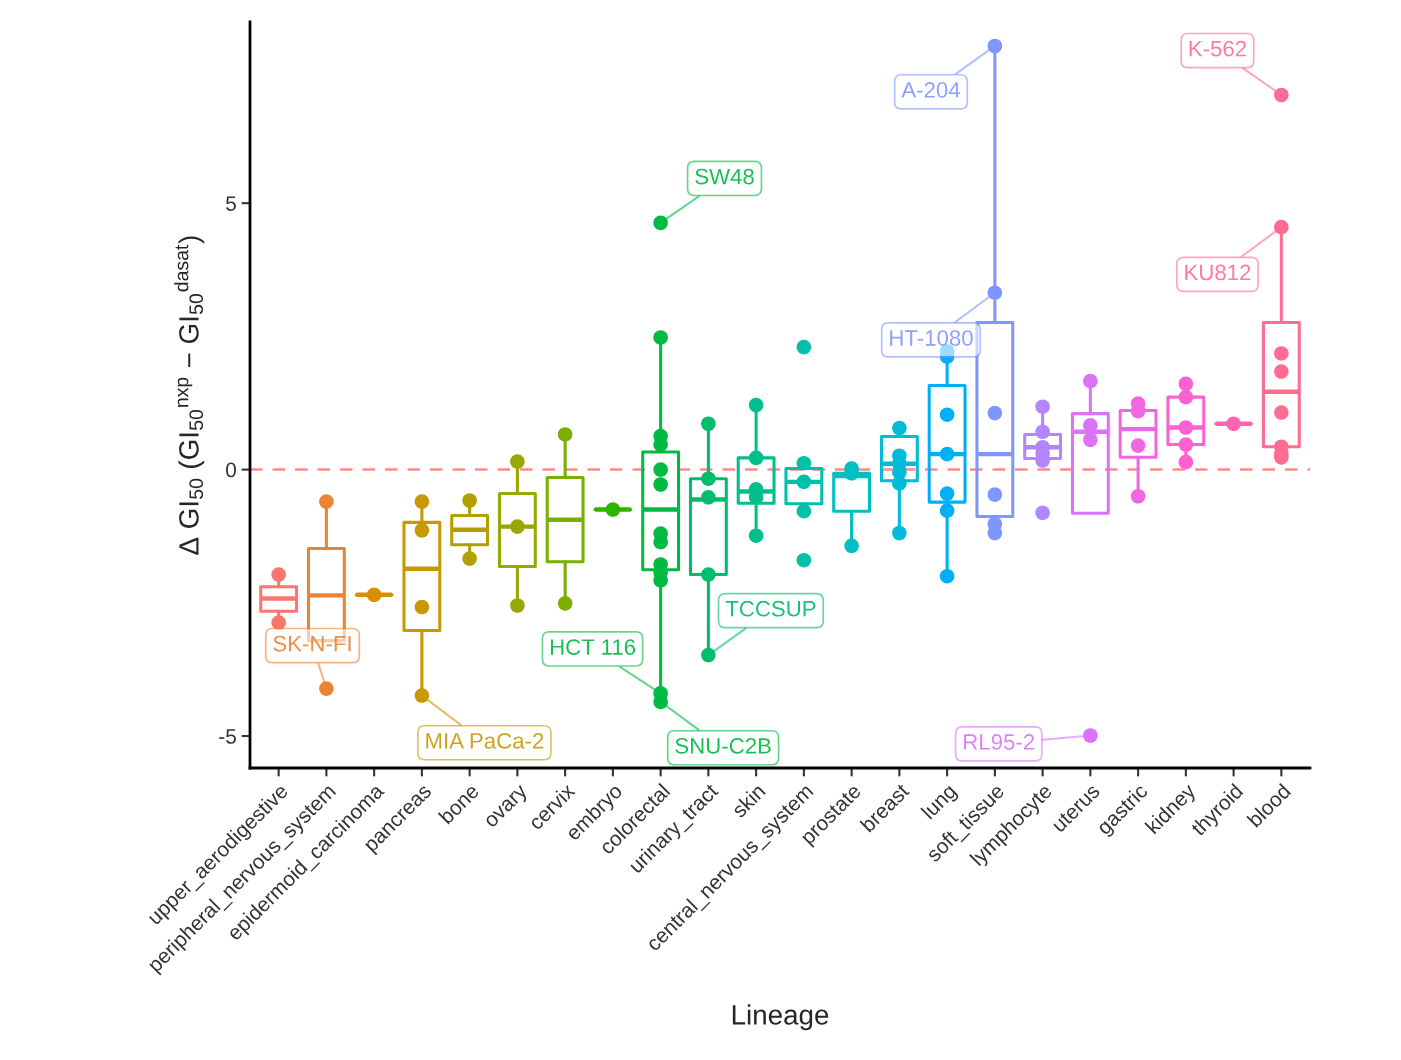 Image resolution: width=1401 pixels, height=1060 pixels. Describe the element at coordinates (724, 176) in the screenshot. I see `annotation: SW48` at that location.